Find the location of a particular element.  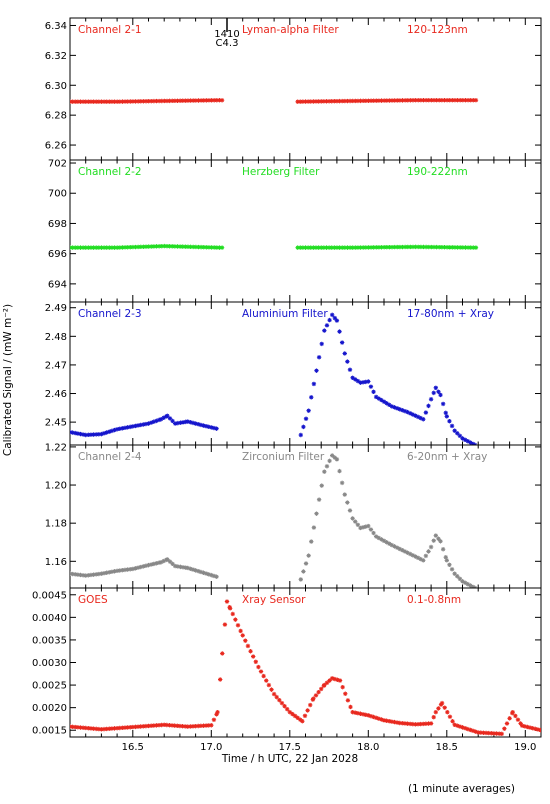

panel-band-label: 120-123nm is located at coordinates (437, 30).